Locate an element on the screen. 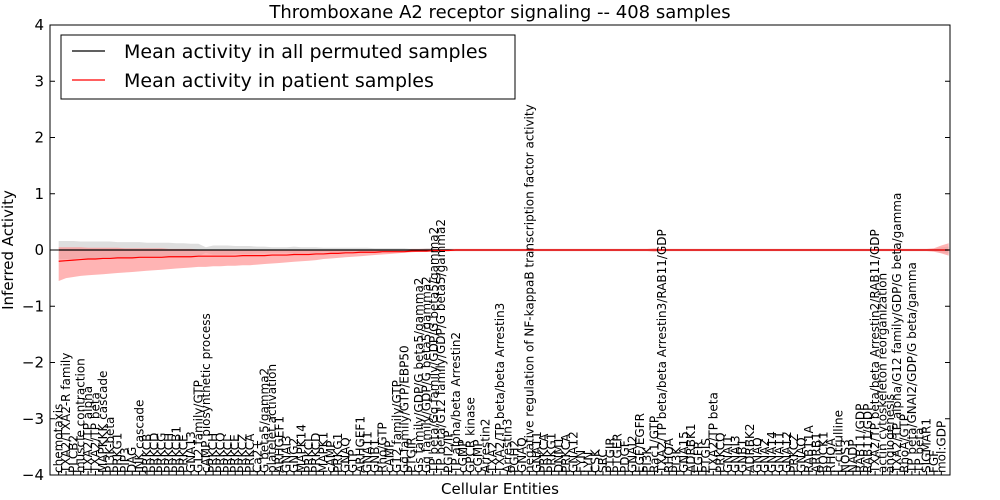 The image size is (1000, 500). legend-label-permuted: Mean activity in all permuted samples is located at coordinates (305, 52).